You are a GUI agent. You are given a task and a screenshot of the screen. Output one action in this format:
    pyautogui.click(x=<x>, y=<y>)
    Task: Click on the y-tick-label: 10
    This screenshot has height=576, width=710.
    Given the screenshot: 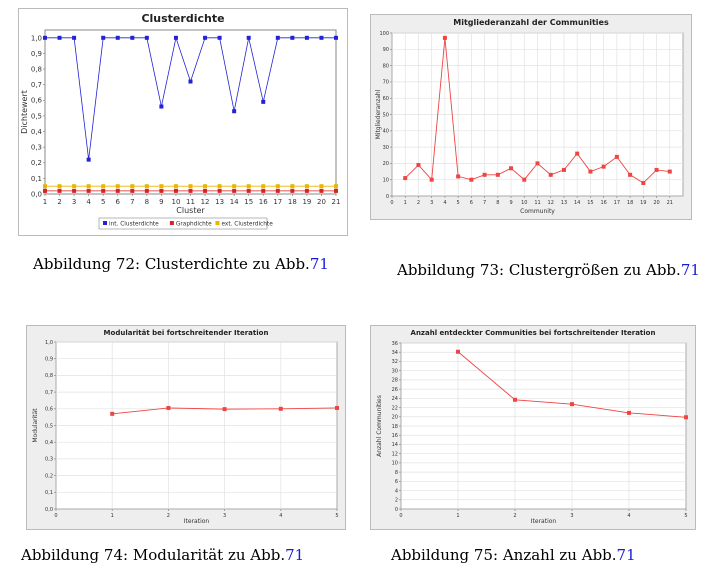 What is the action you would take?
    pyautogui.click(x=386, y=180)
    